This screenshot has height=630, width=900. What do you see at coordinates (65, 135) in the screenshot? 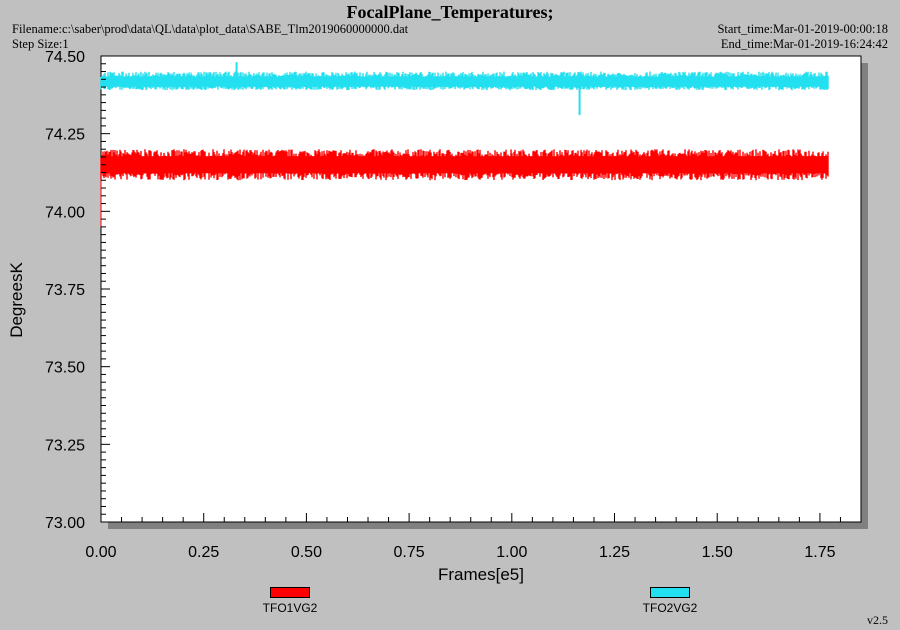
I see `y-tick-label: 74.25` at bounding box center [65, 135].